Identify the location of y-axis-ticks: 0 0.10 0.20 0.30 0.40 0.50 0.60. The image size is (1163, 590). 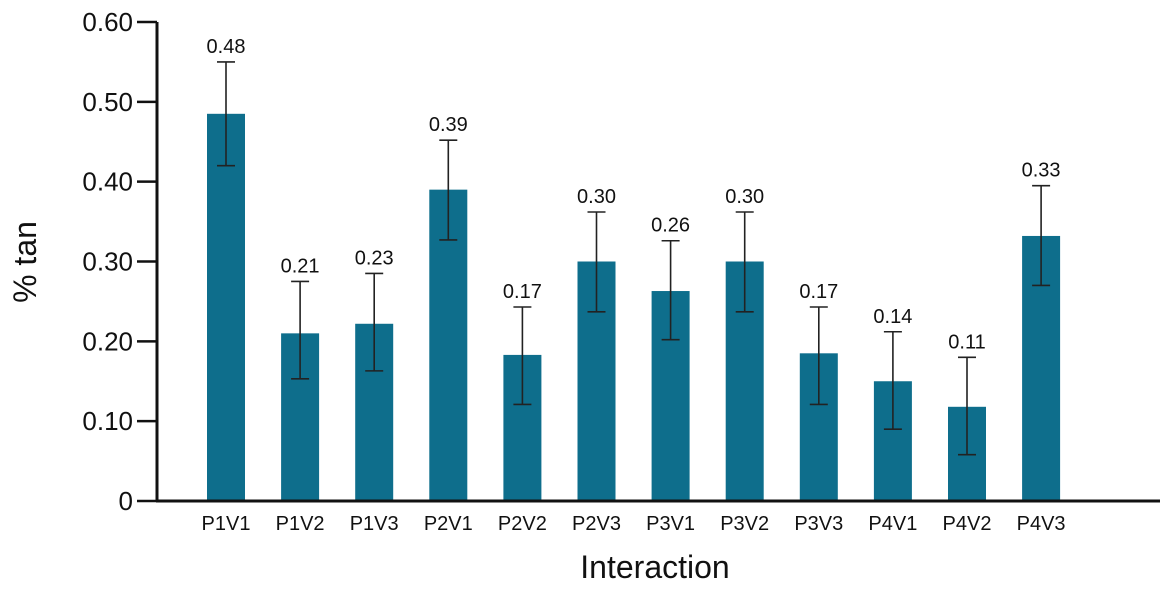
(119, 261).